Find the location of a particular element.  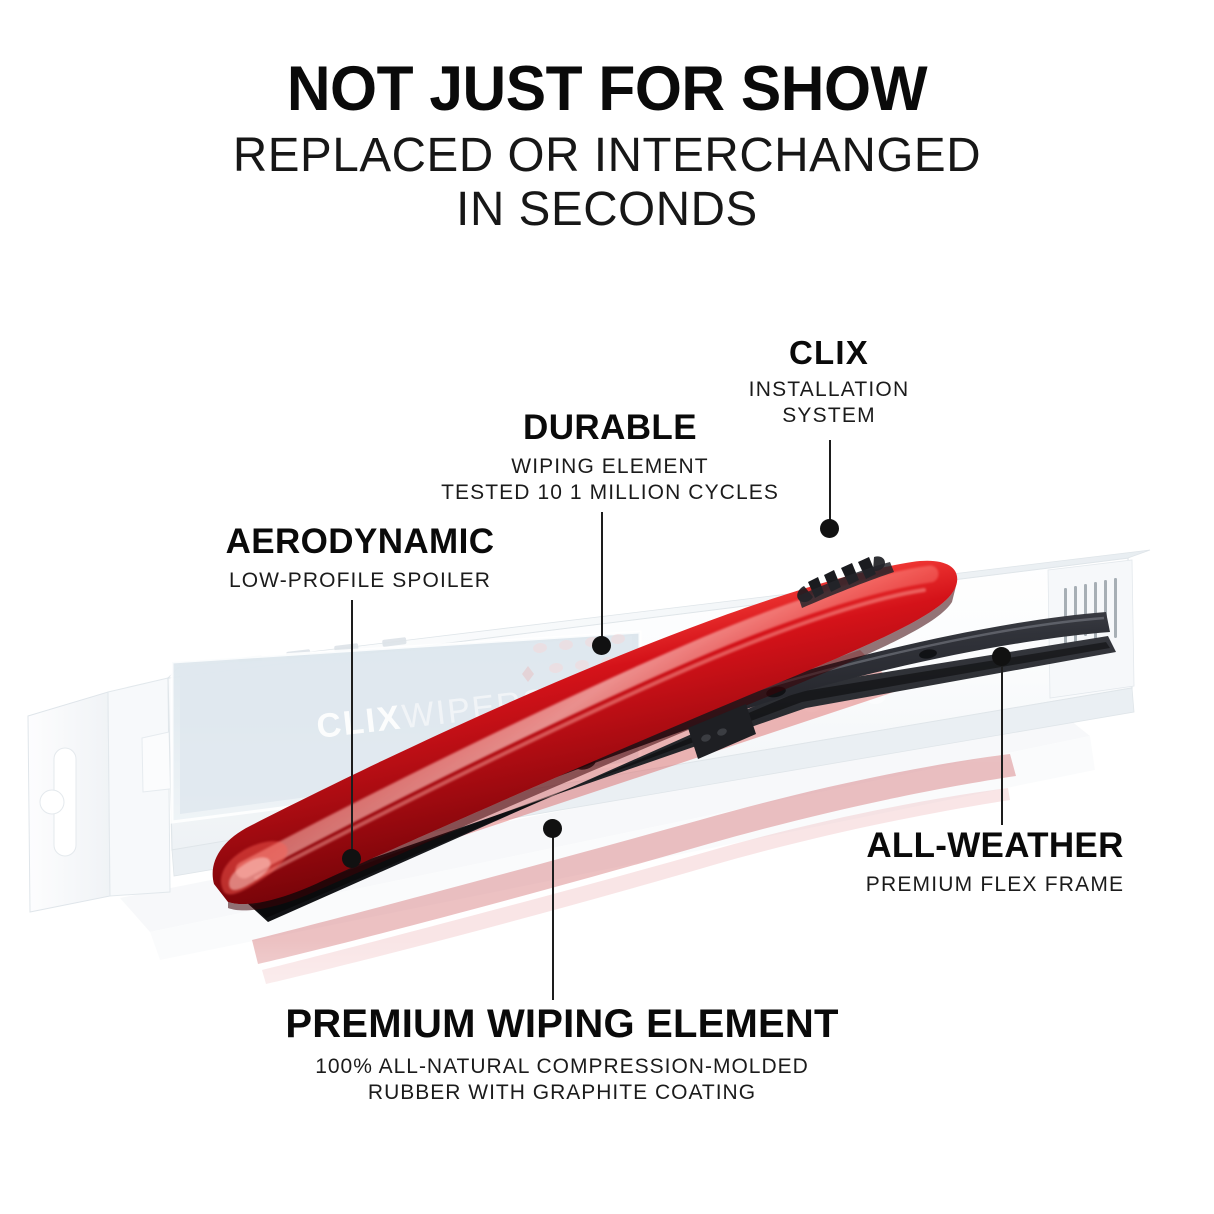

callout-aerodynamic-title: AERODYNAMIC is located at coordinates (360, 541).